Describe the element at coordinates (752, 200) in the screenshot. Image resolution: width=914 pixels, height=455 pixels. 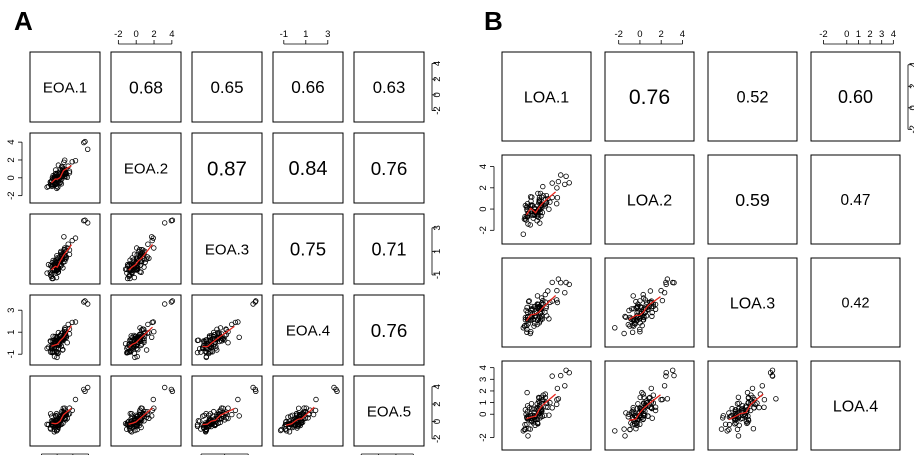
I see `correlation-value: 0.59` at that location.